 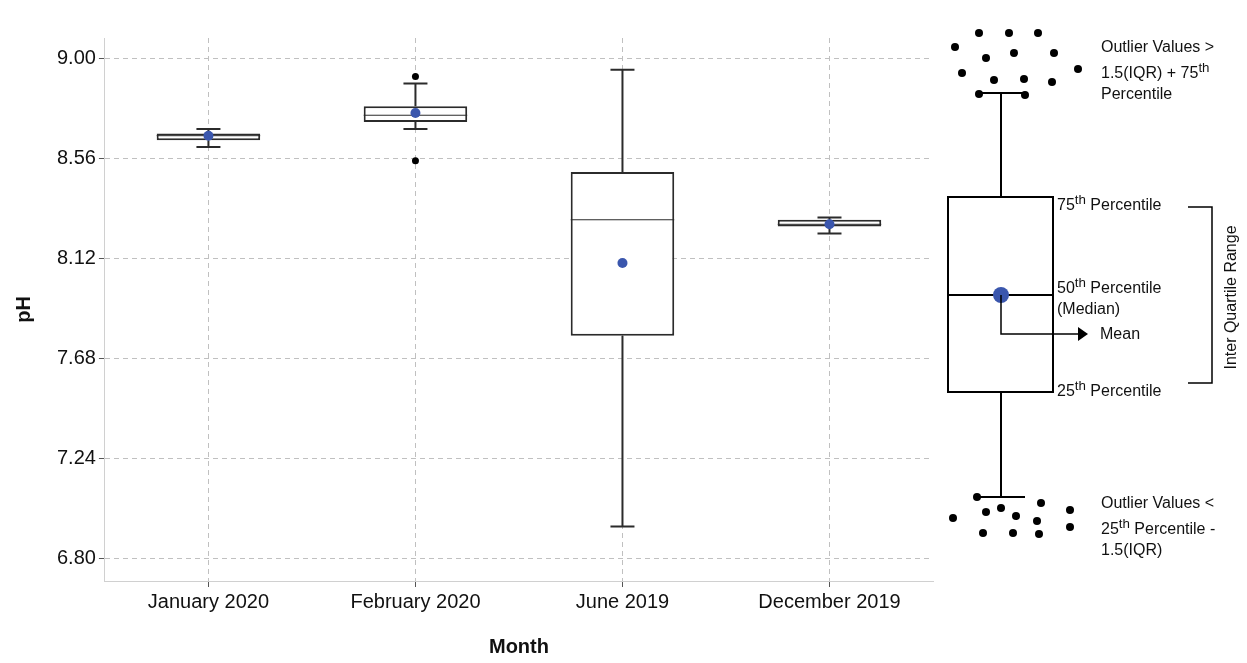 What do you see at coordinates (622, 600) in the screenshot?
I see `x-tick-label: June 2019` at bounding box center [622, 600].